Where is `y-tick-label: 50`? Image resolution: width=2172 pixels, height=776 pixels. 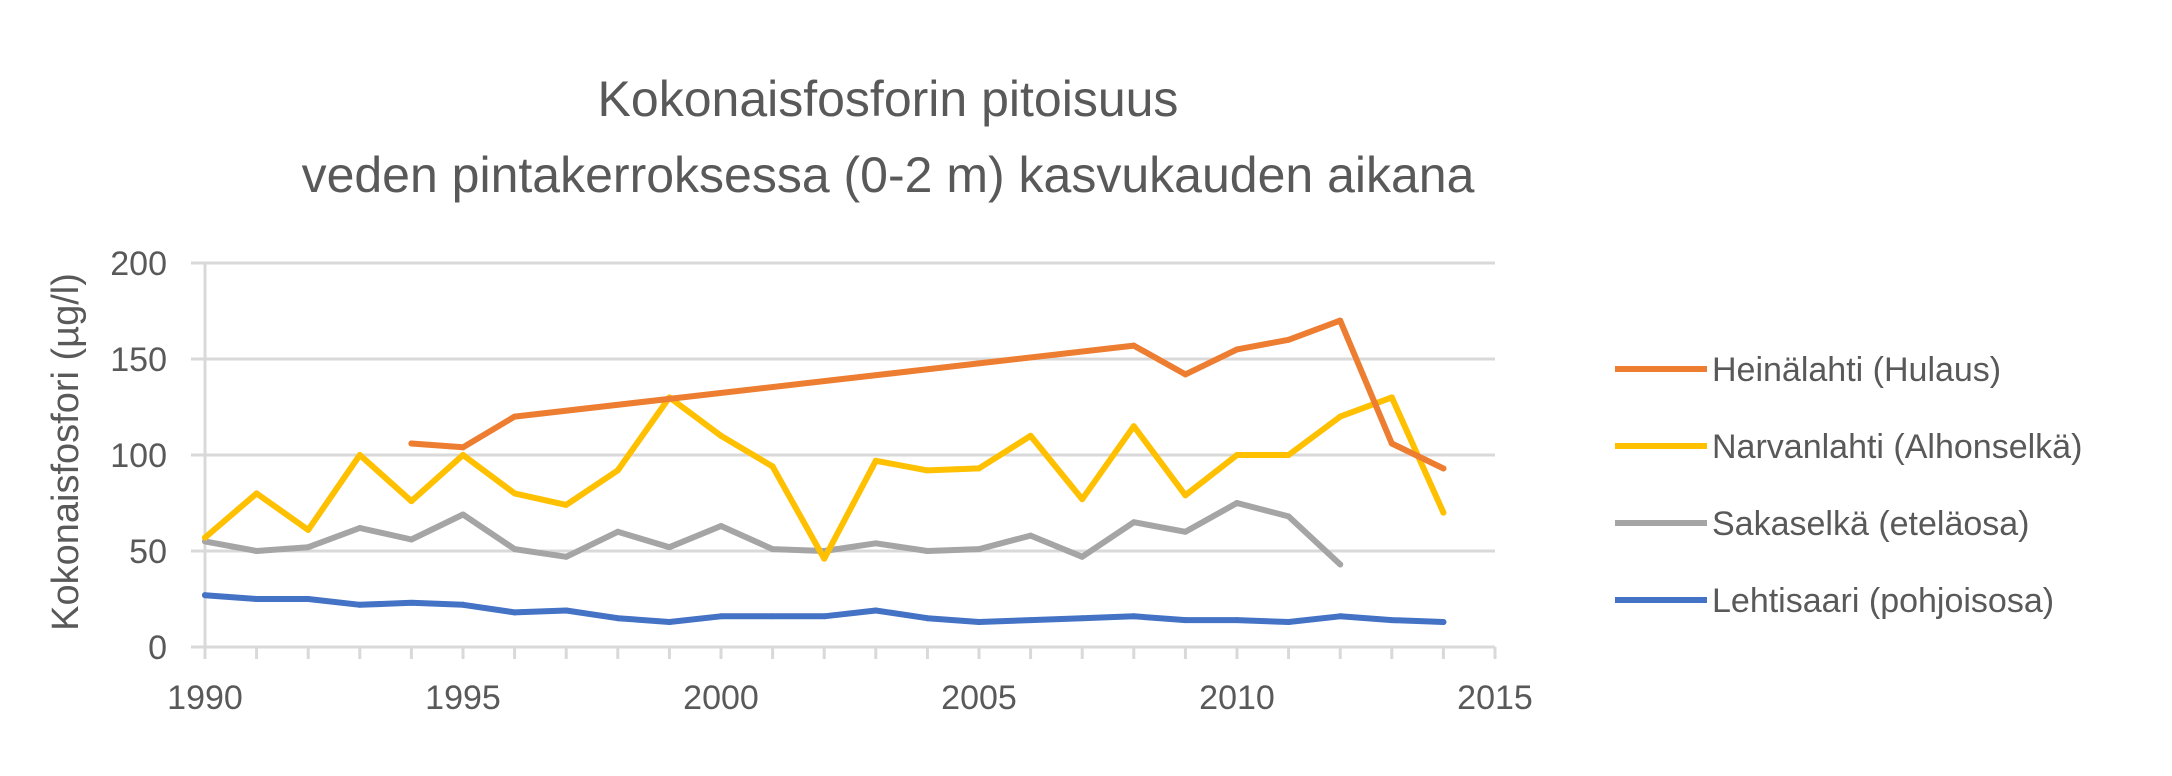
y-tick-label: 50 is located at coordinates (148, 552).